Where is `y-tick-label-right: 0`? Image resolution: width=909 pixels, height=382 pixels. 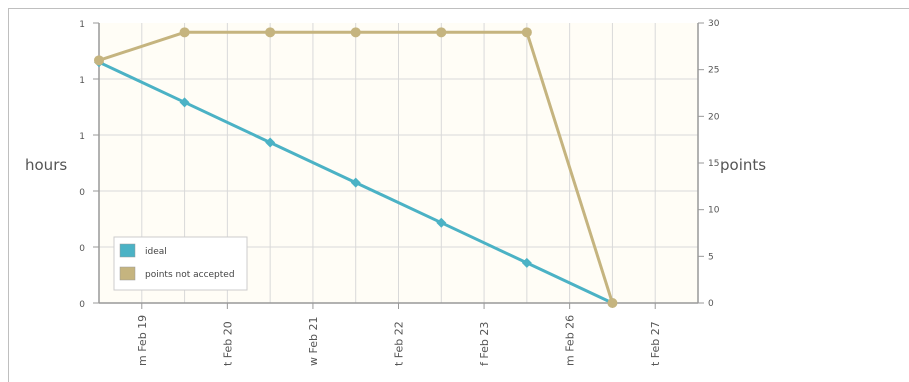 y-tick-label-right: 0 is located at coordinates (711, 304).